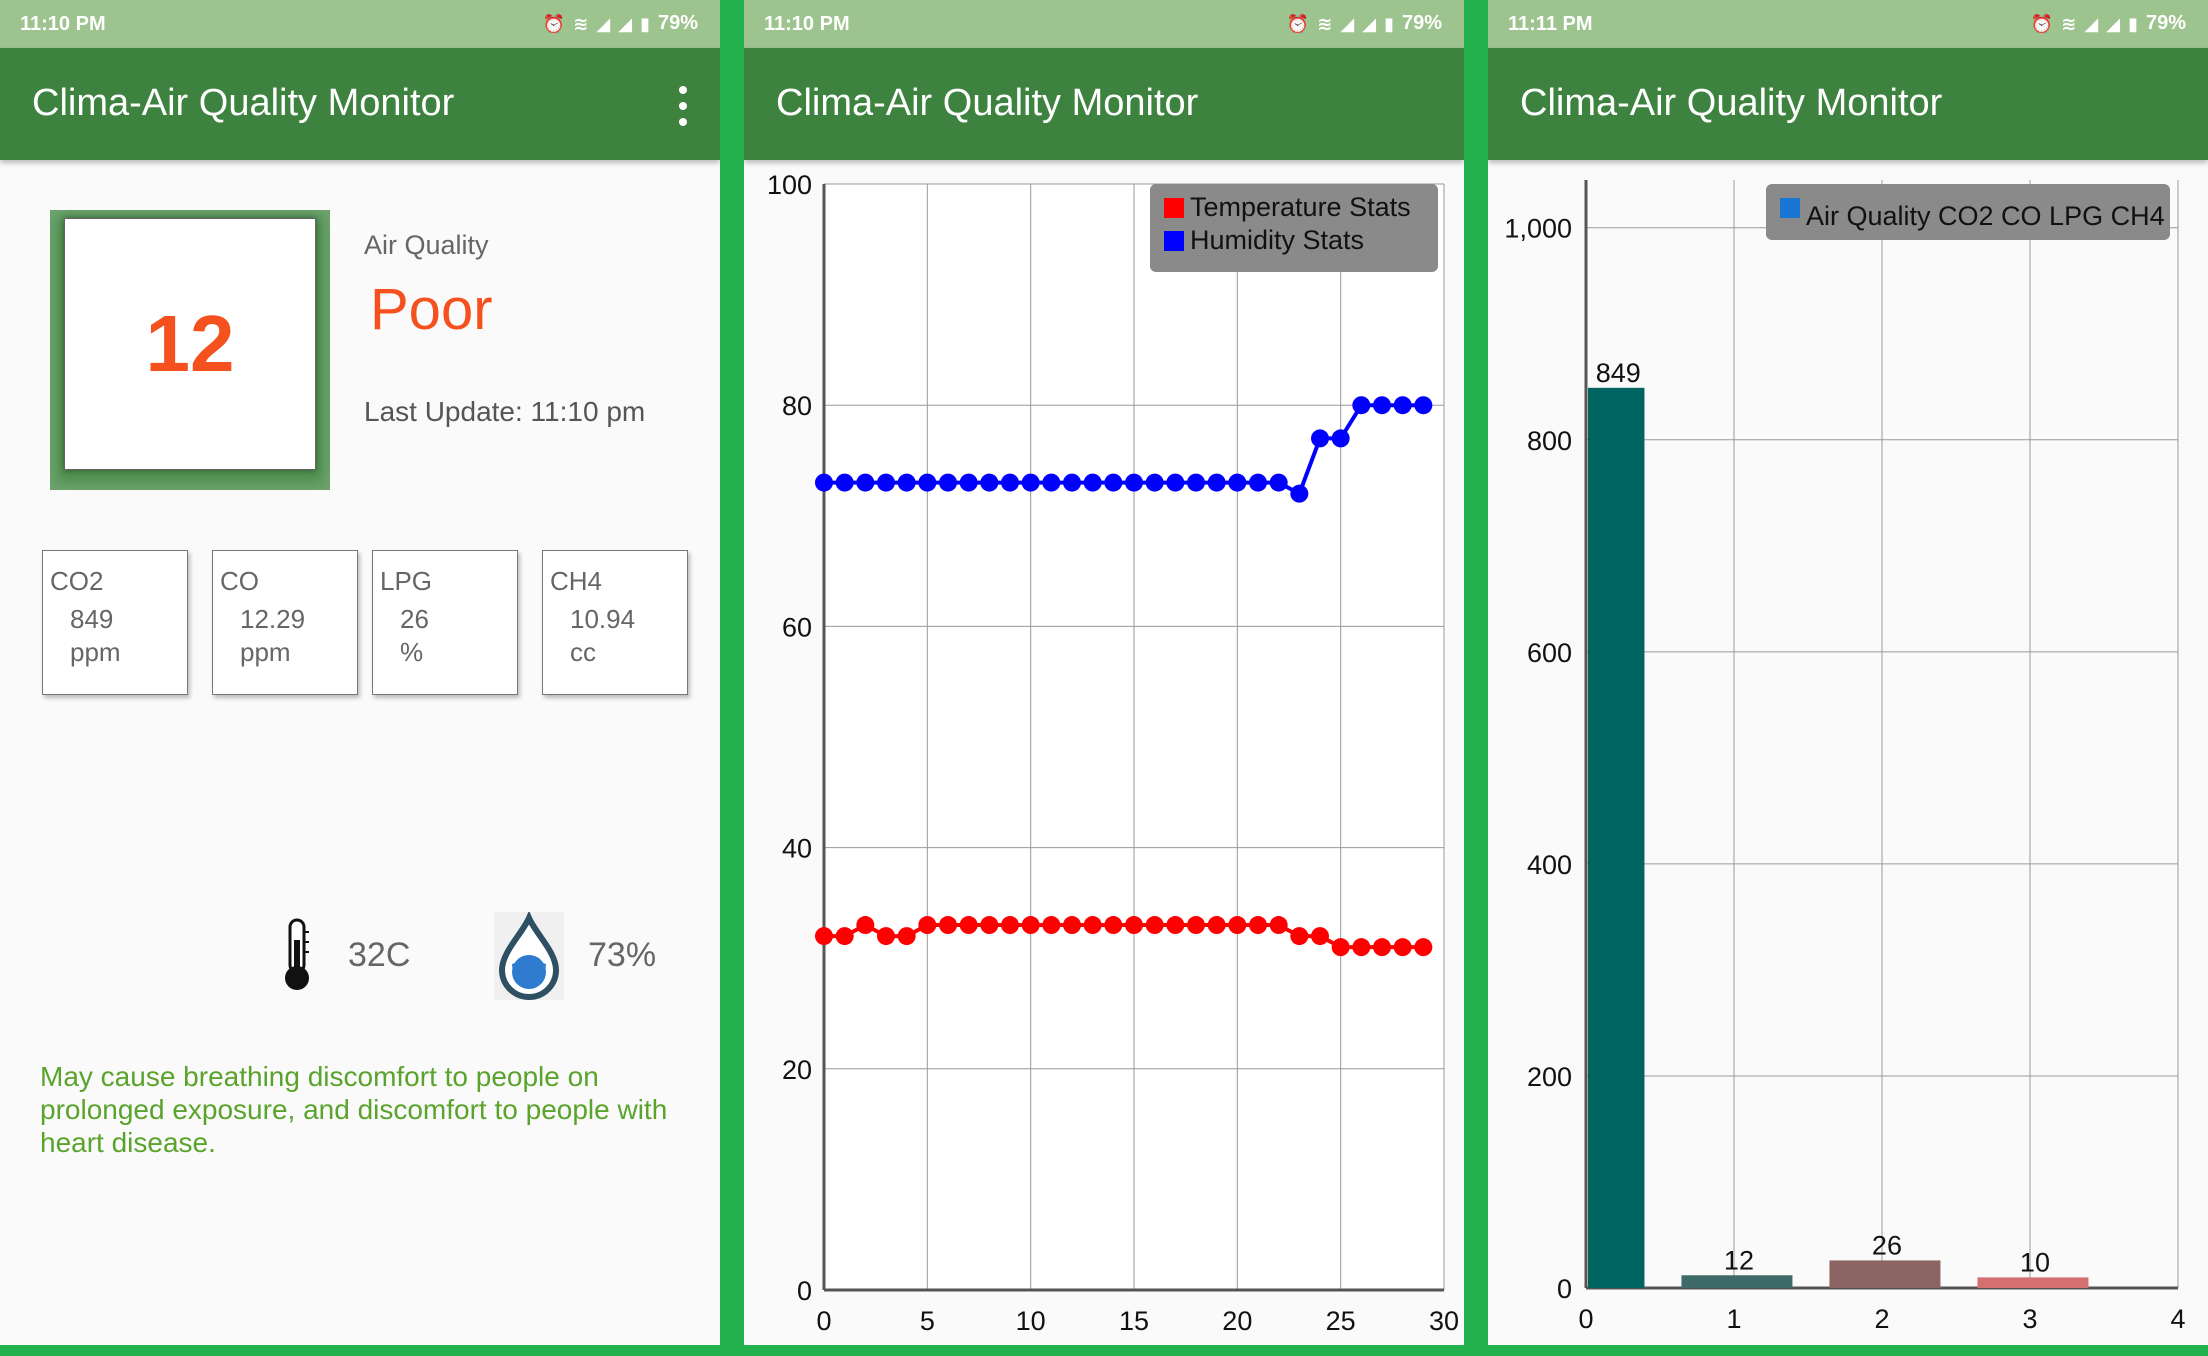  Describe the element at coordinates (797, 406) in the screenshot. I see `y-tick-label: 80` at that location.